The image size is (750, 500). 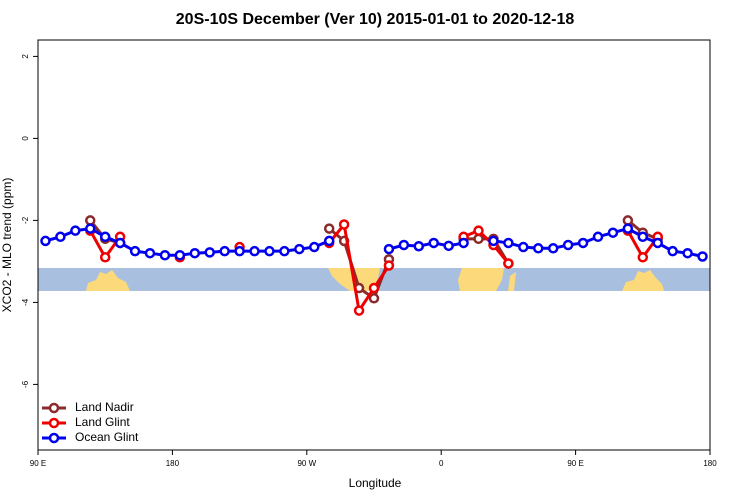 I want to click on series, so click(x=374, y=242).